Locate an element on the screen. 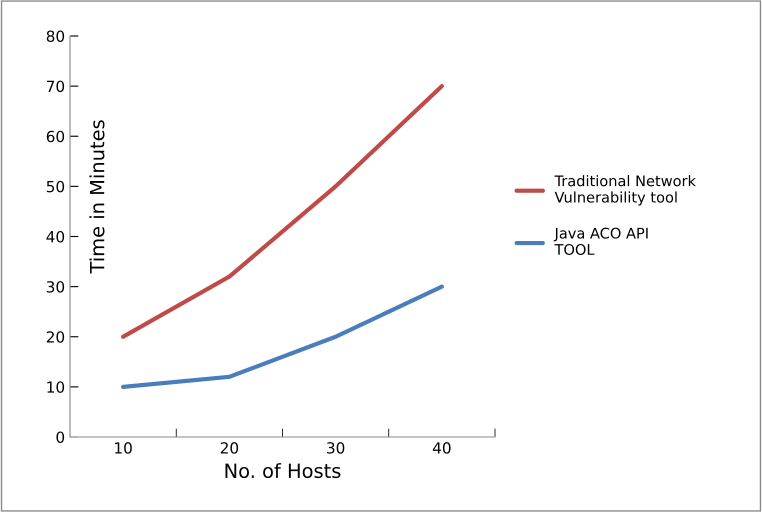 Image resolution: width=762 pixels, height=512 pixels. y-axis-title: Time in Minutes is located at coordinates (96, 197).